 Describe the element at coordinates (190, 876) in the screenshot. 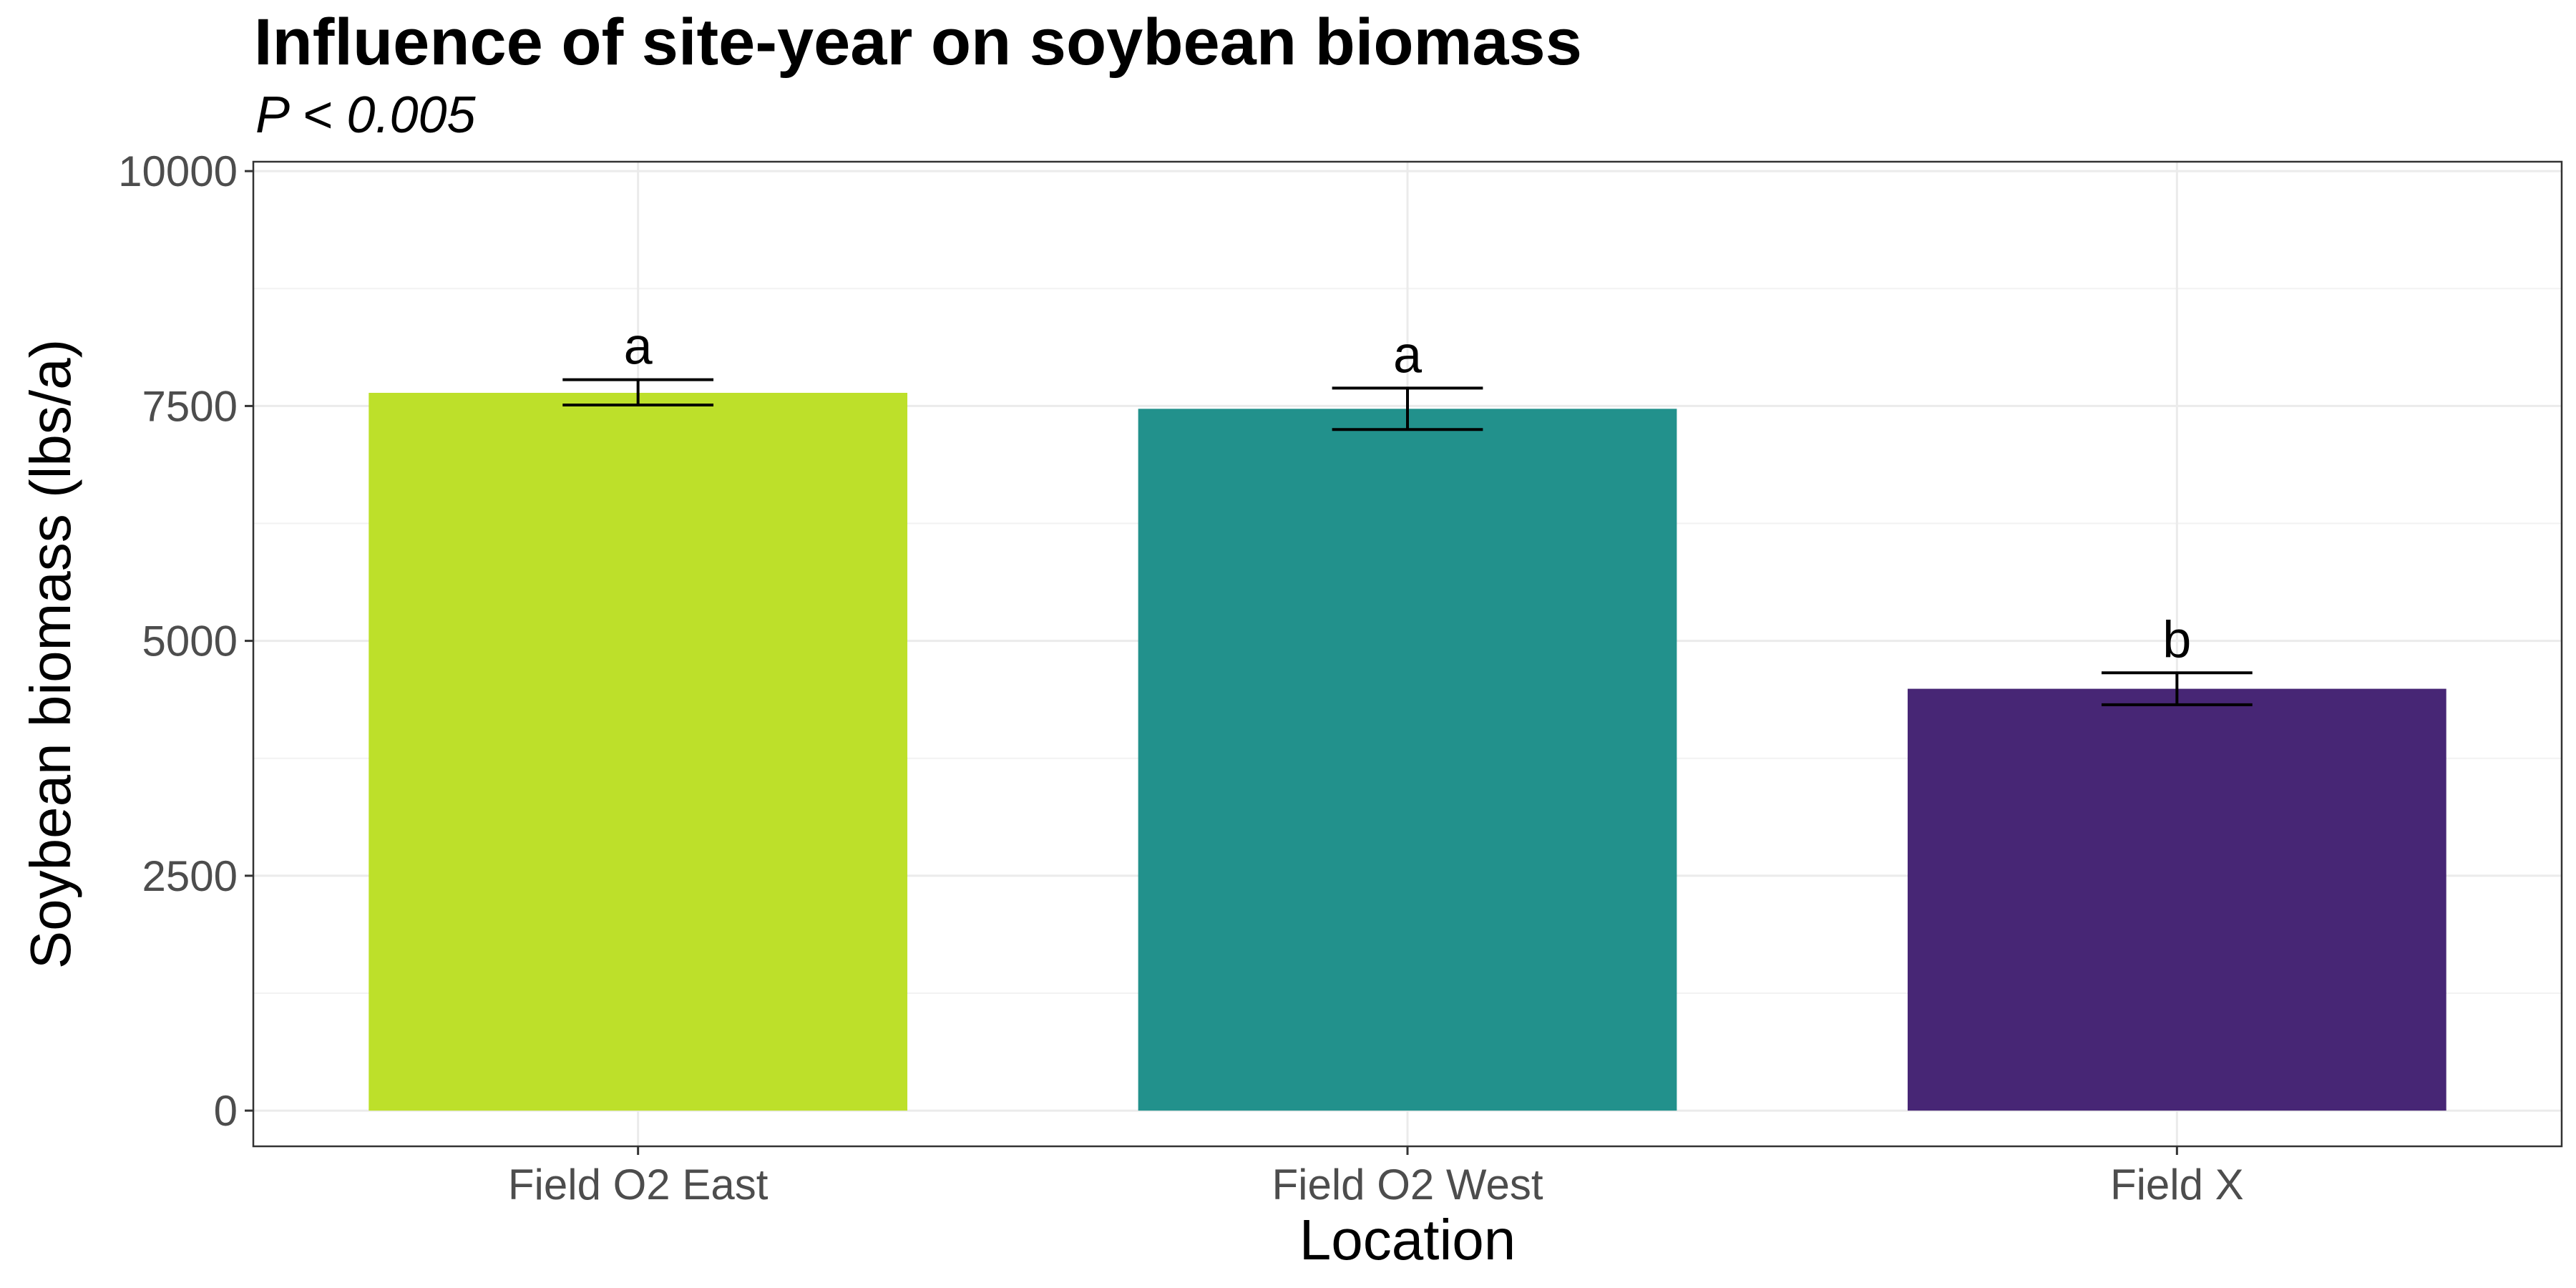

I see `y-tick-label: 2500` at that location.